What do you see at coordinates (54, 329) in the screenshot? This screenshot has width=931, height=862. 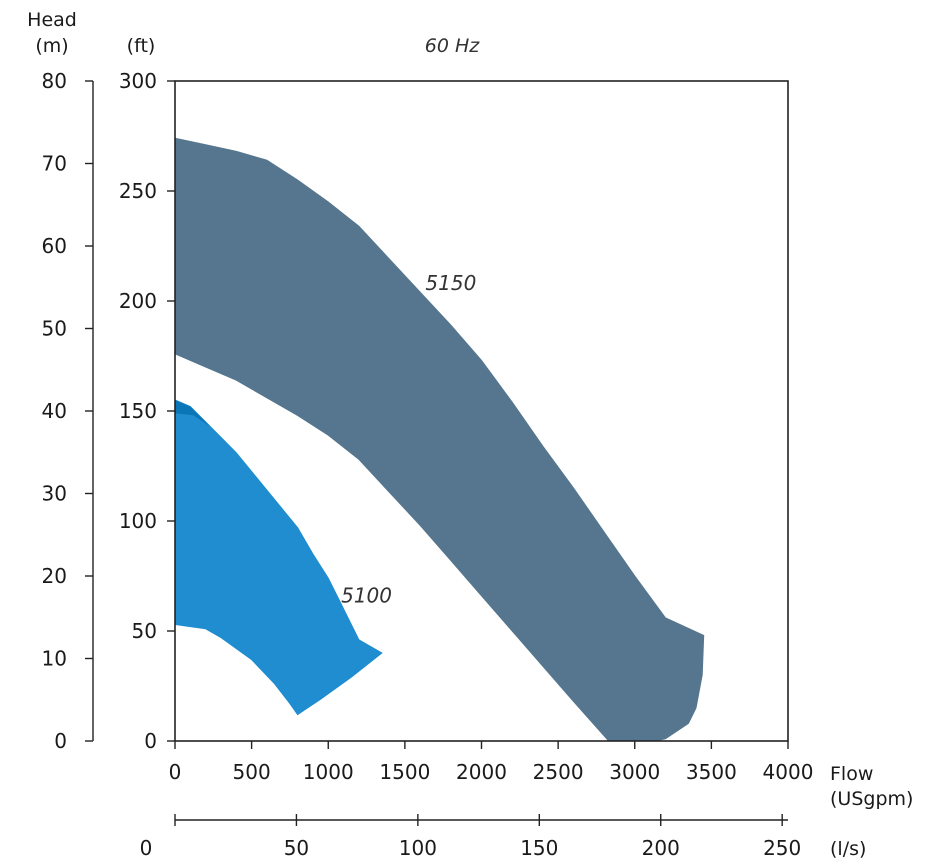 I see `y-tick-label-m: 50` at bounding box center [54, 329].